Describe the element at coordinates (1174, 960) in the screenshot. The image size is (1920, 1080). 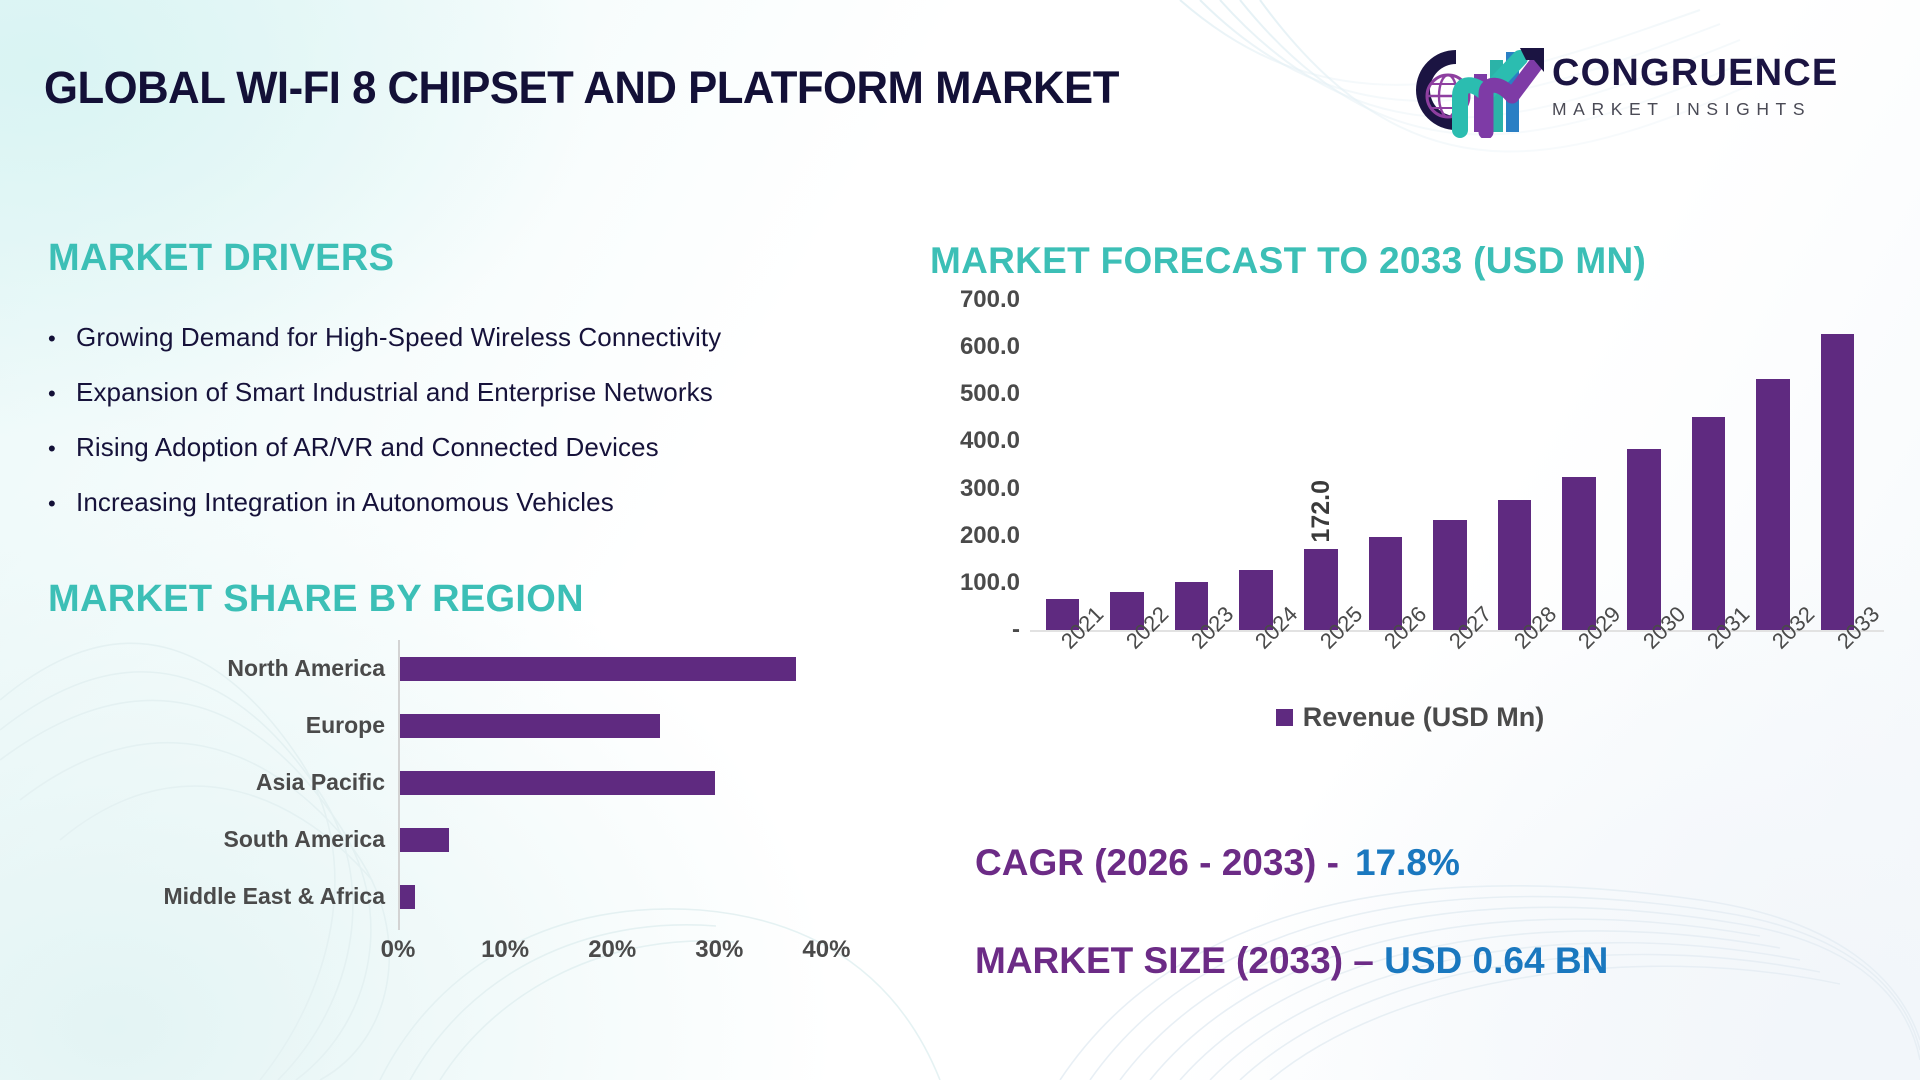
I see `market-size-label: MARKET SIZE (2033) –` at that location.